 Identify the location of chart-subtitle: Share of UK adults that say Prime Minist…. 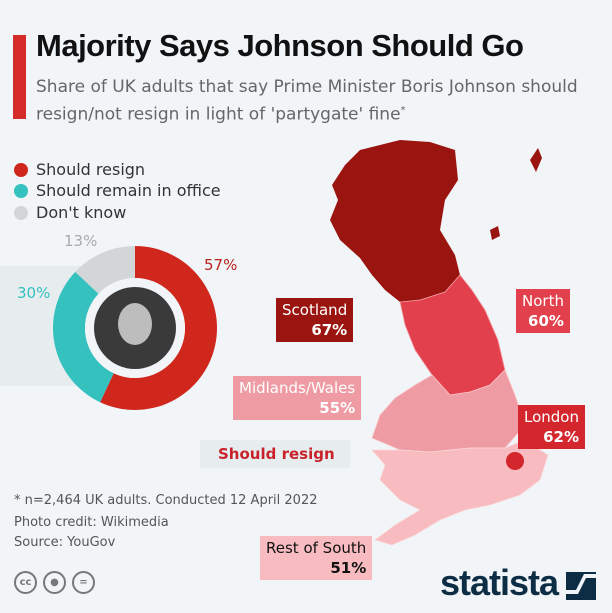
(321, 101).